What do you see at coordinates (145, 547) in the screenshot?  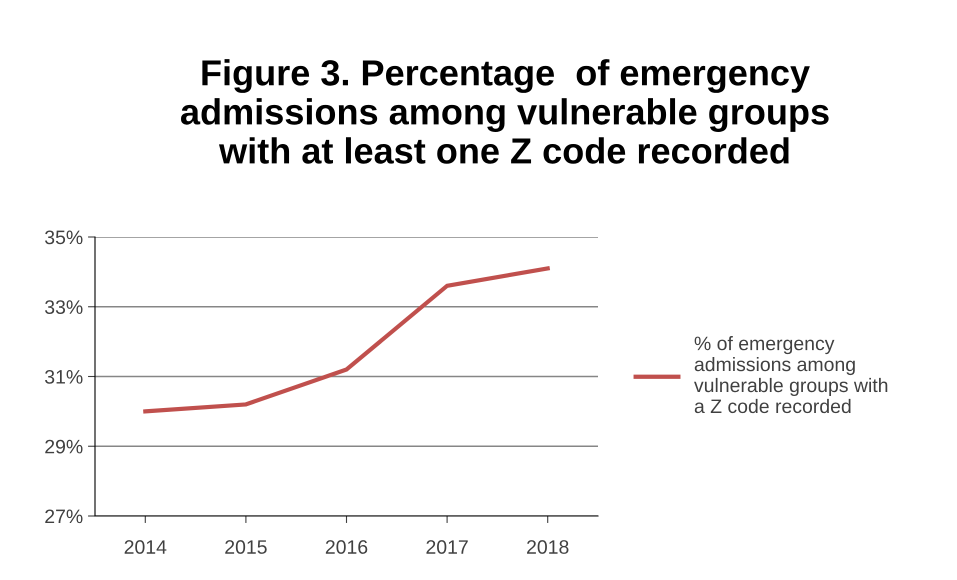 I see `x-tick-label: 2014` at bounding box center [145, 547].